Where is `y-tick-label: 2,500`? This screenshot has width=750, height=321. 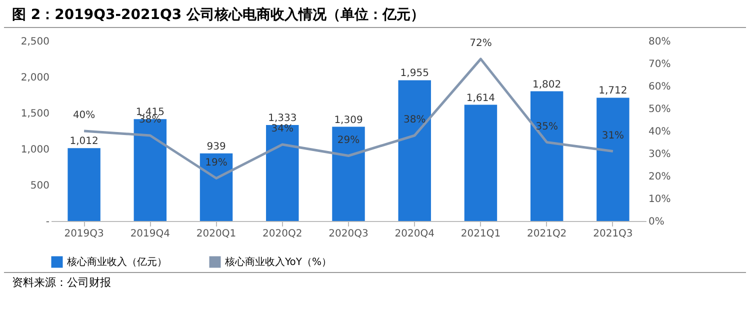 y-tick-label: 2,500 is located at coordinates (35, 42).